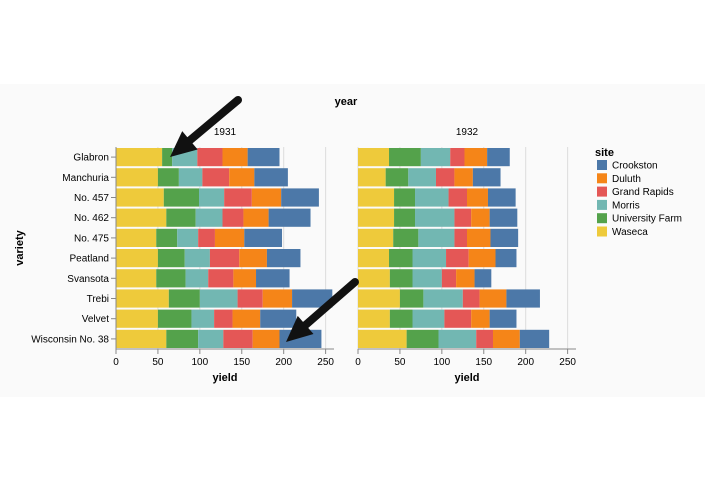  I want to click on bar-1931-manchuria-university-farm, so click(168, 177).